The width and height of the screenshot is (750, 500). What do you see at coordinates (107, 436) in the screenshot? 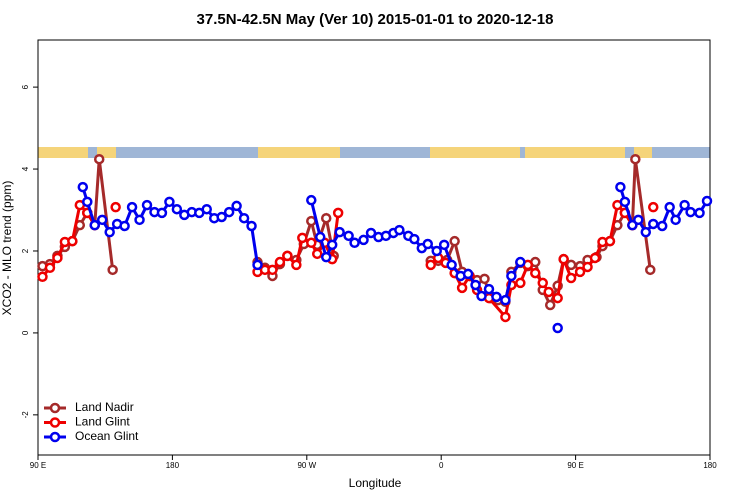
I see `legend-label: Ocean Glint` at bounding box center [107, 436].